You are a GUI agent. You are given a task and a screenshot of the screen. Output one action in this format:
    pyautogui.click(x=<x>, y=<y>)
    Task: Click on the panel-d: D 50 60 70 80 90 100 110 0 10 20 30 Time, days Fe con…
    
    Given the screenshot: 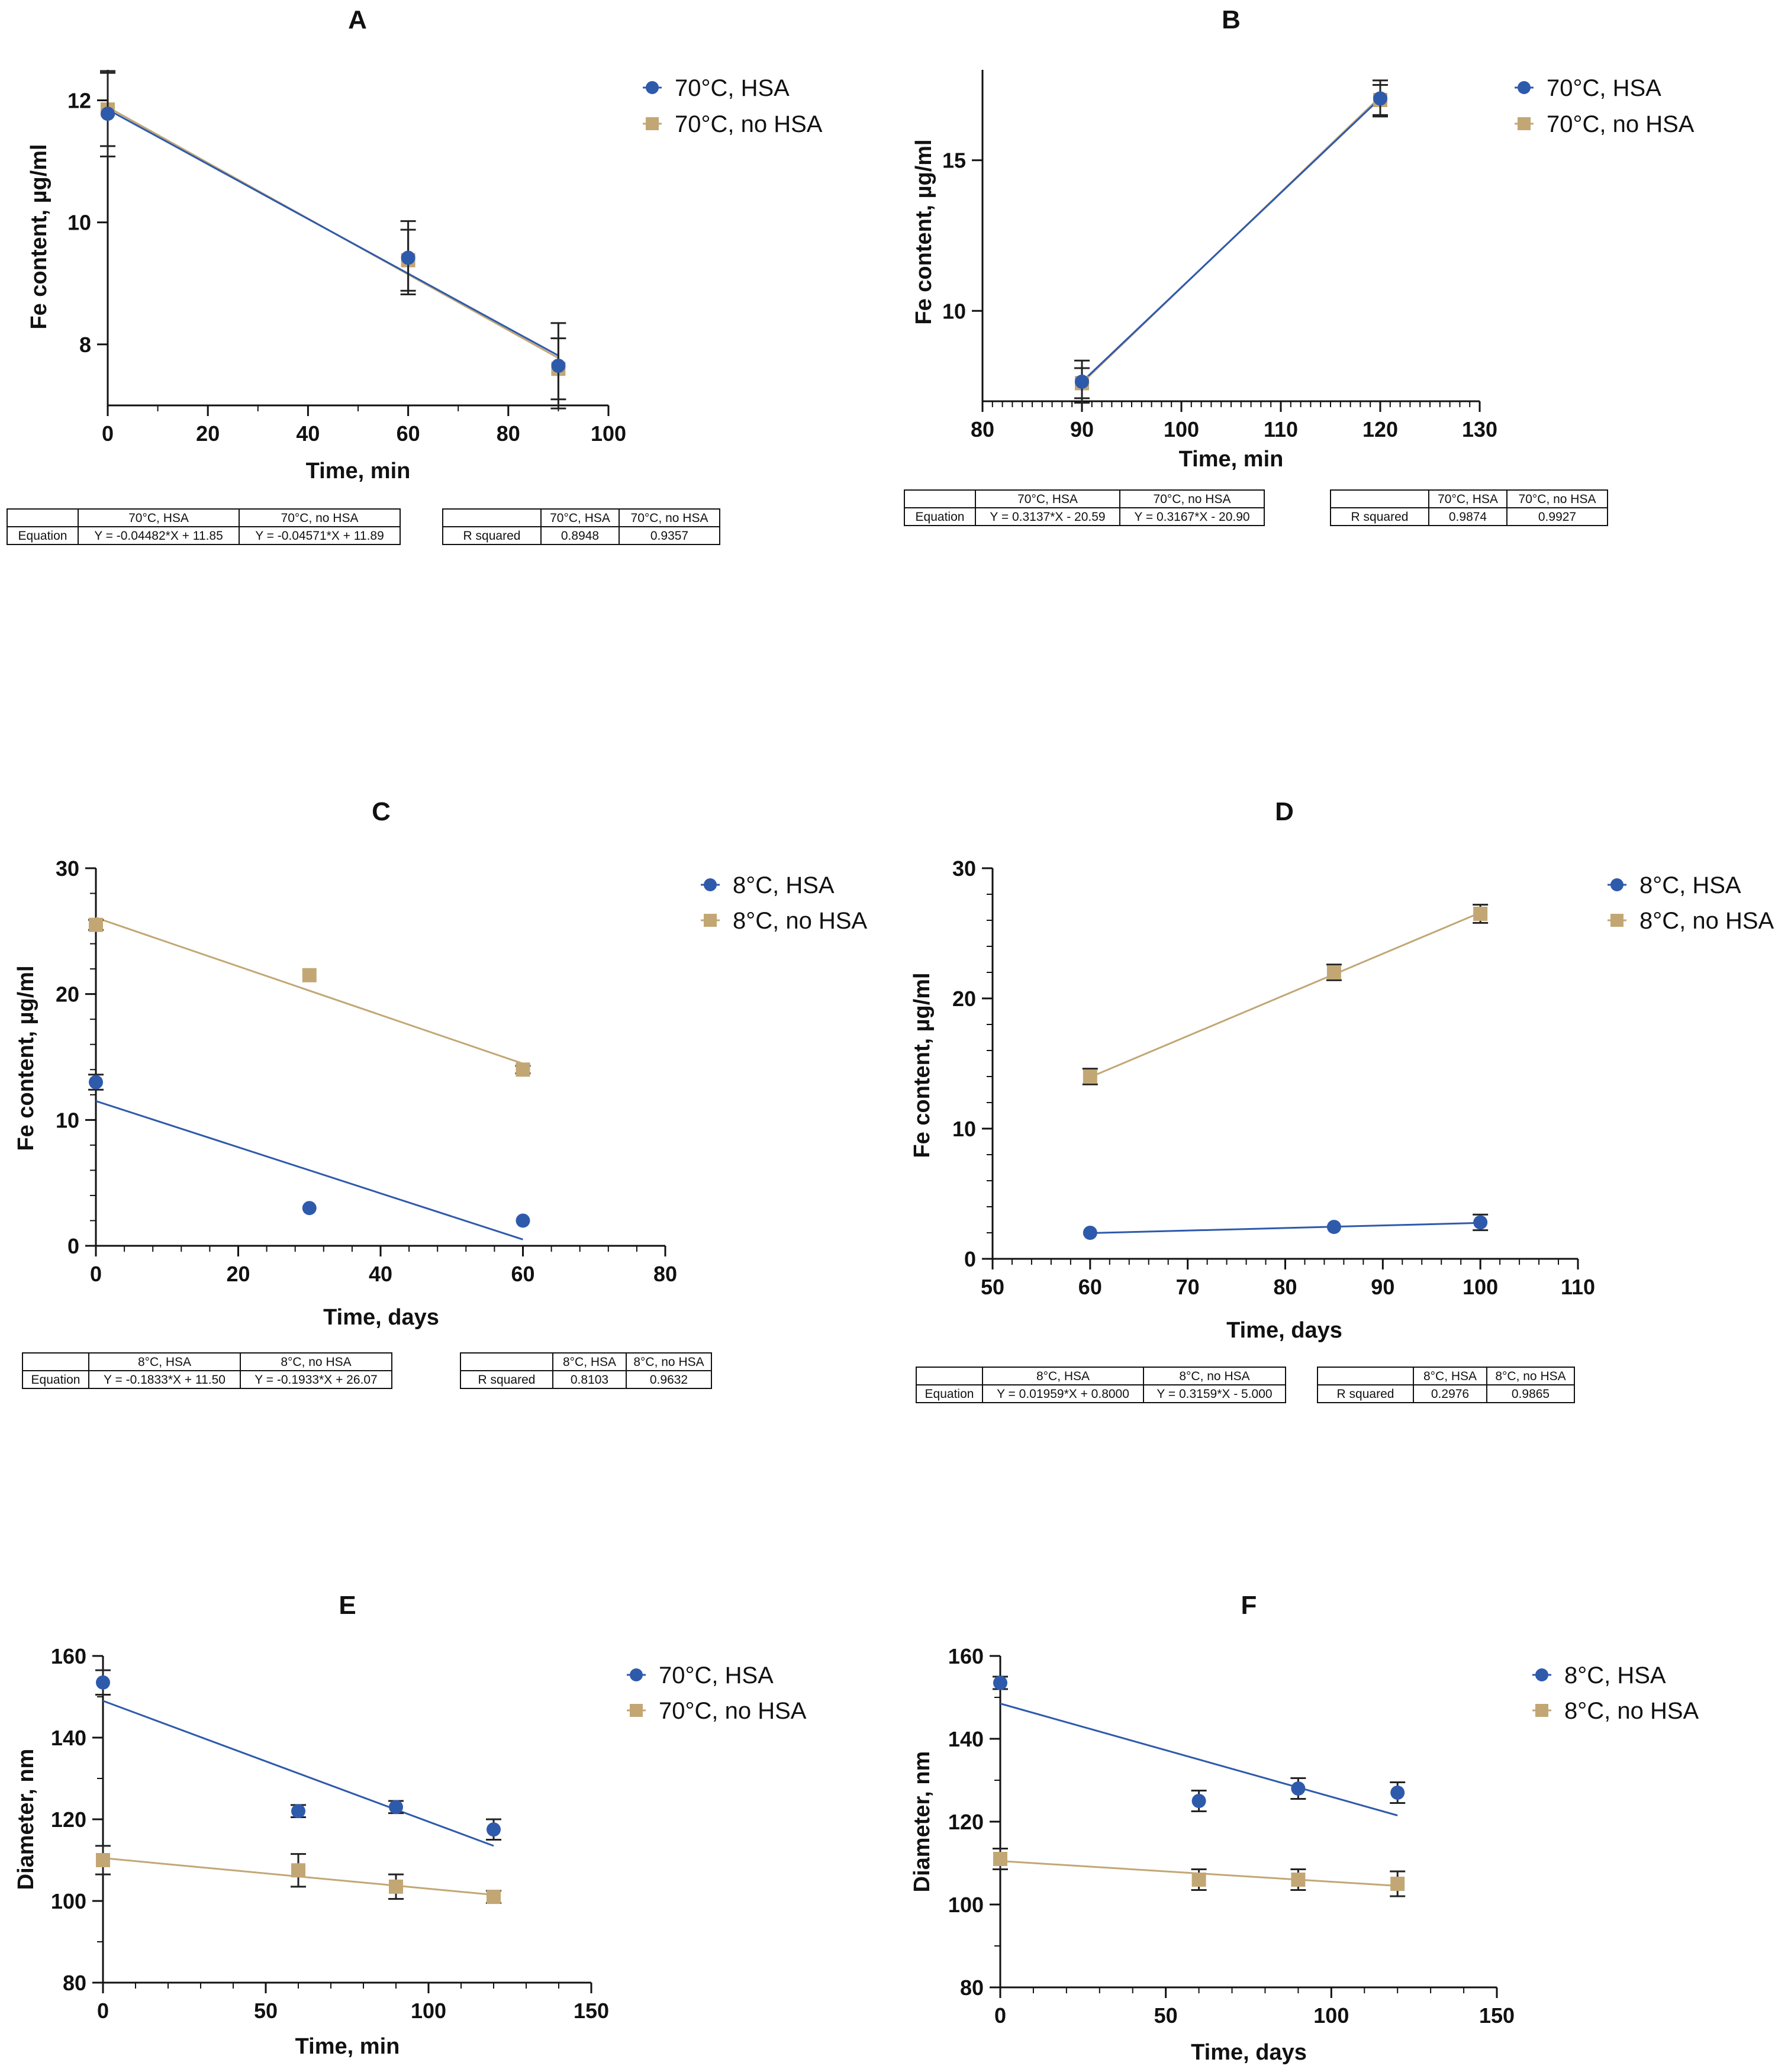 What is the action you would take?
    pyautogui.click(x=1342, y=1100)
    